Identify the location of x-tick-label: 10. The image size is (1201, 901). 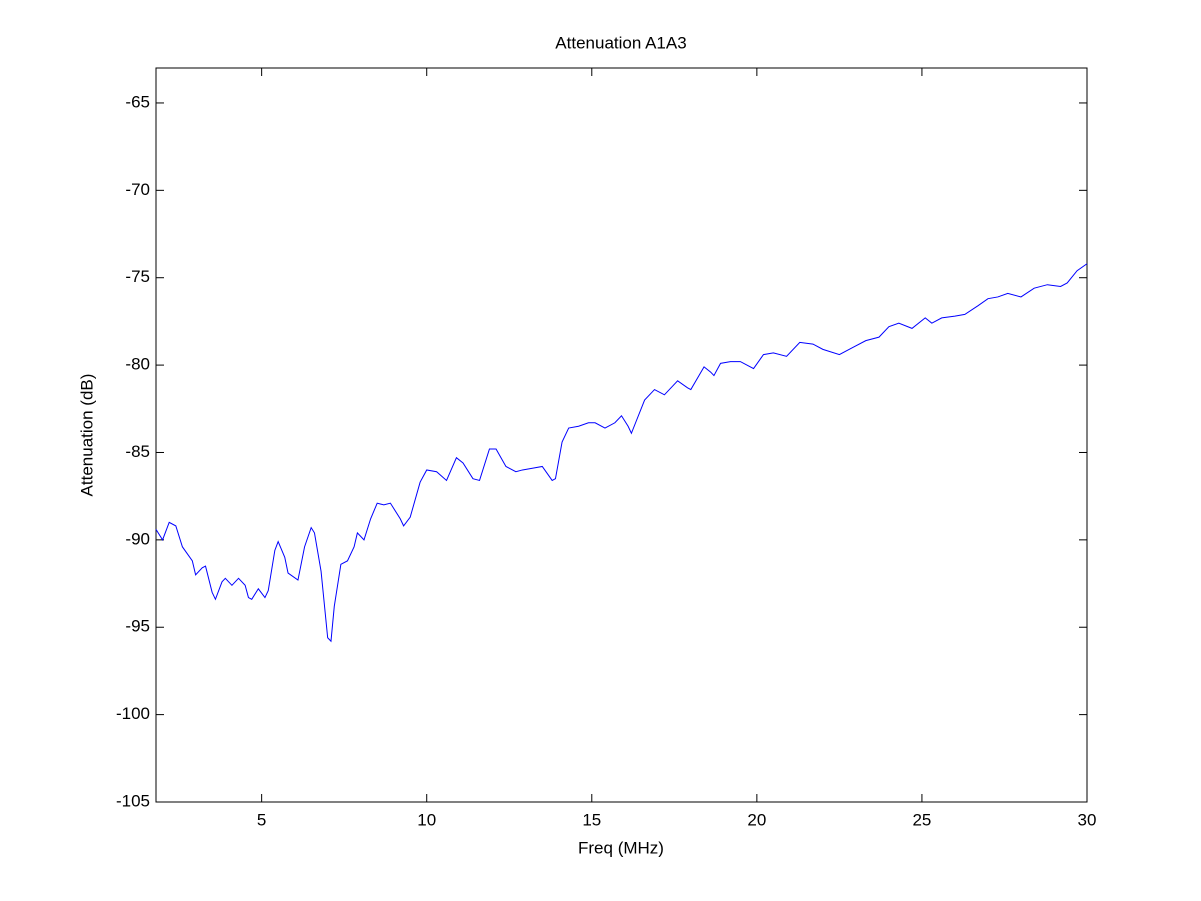
(426, 819).